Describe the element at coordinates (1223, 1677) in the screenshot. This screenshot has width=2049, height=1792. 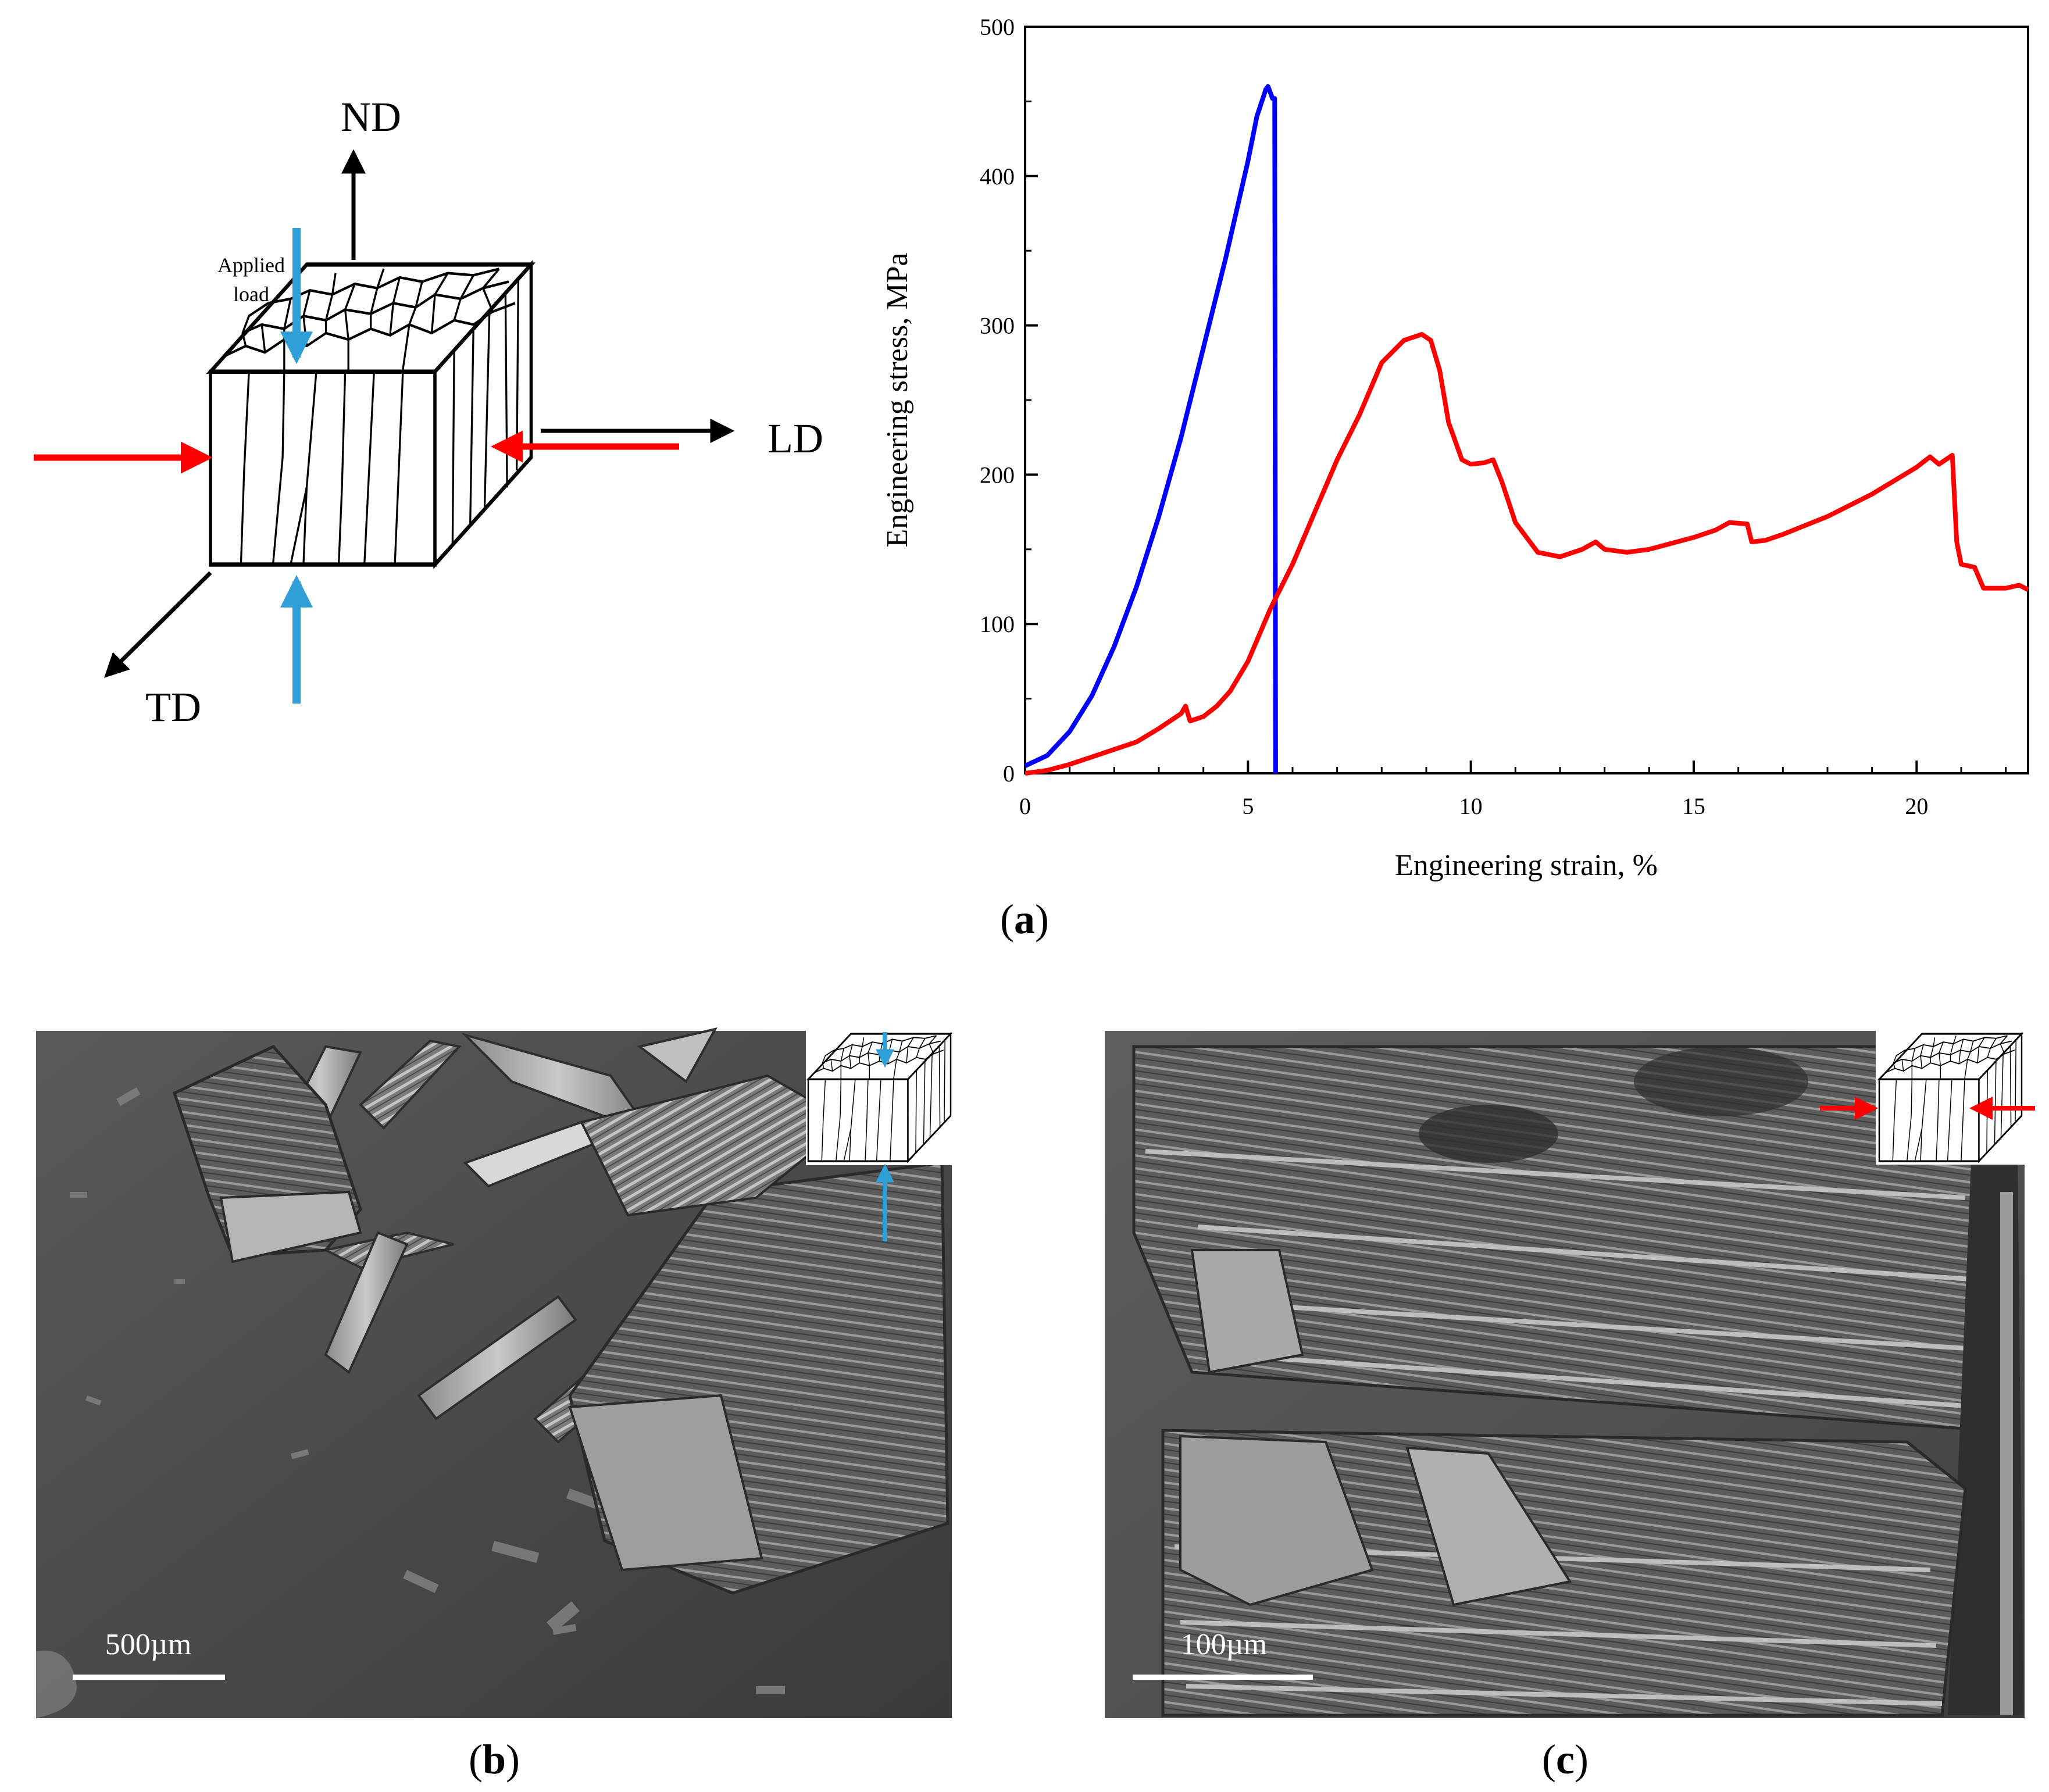
I see `scale-bar-c` at that location.